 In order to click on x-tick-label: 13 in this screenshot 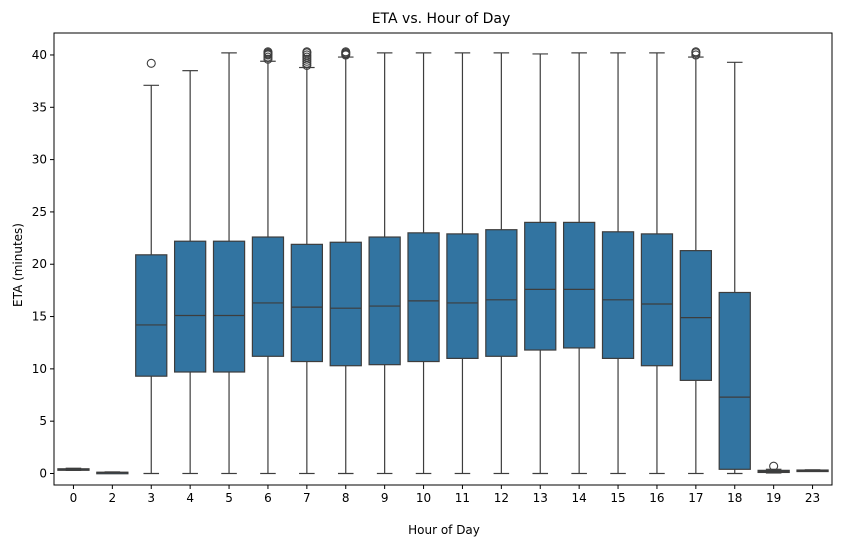, I will do `click(540, 498)`.